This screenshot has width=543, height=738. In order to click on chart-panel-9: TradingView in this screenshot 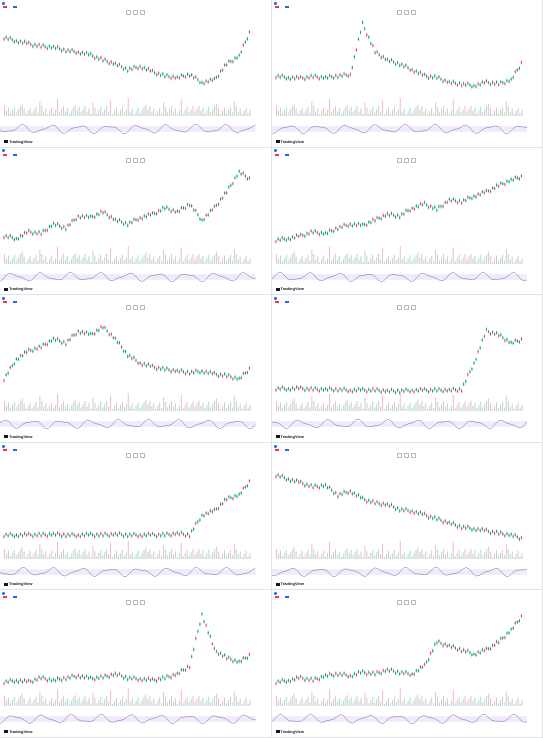, I will do `click(136, 664)`.